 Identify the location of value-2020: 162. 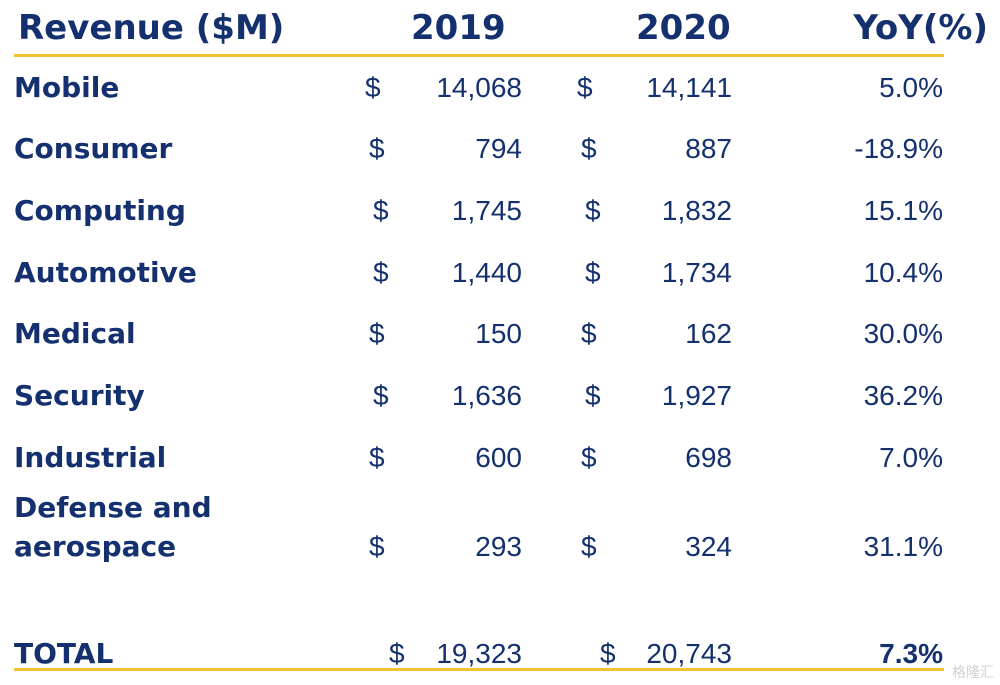
(708, 333).